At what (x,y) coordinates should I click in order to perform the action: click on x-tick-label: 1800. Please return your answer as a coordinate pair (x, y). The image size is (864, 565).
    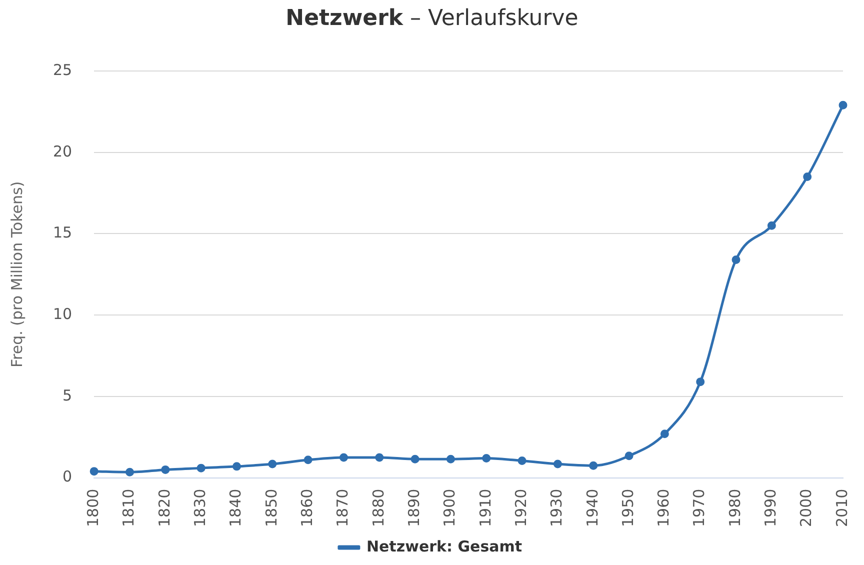
    Looking at the image, I should click on (93, 508).